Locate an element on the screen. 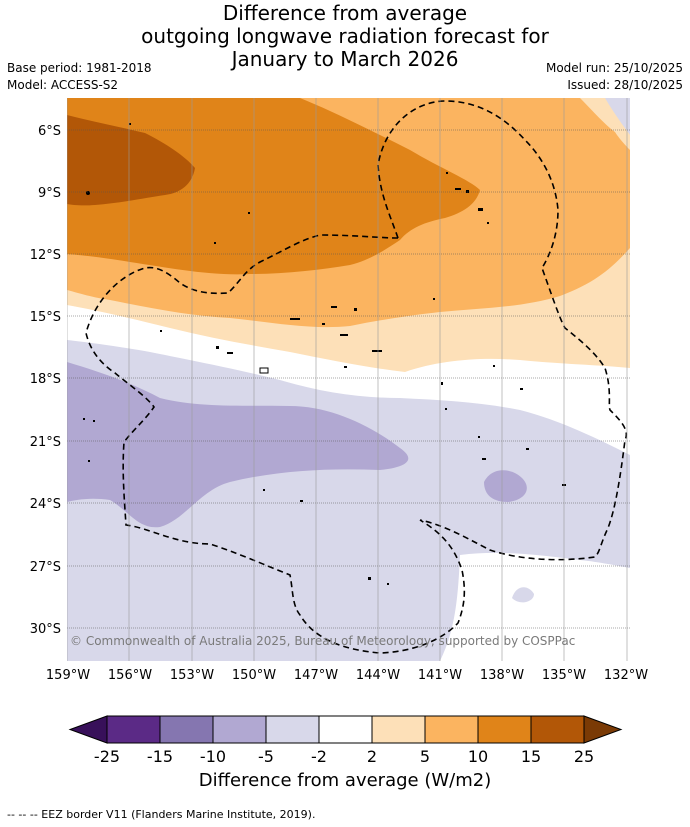 Image resolution: width=690 pixels, height=827 pixels. title-line-1: Difference from average is located at coordinates (345, 13).